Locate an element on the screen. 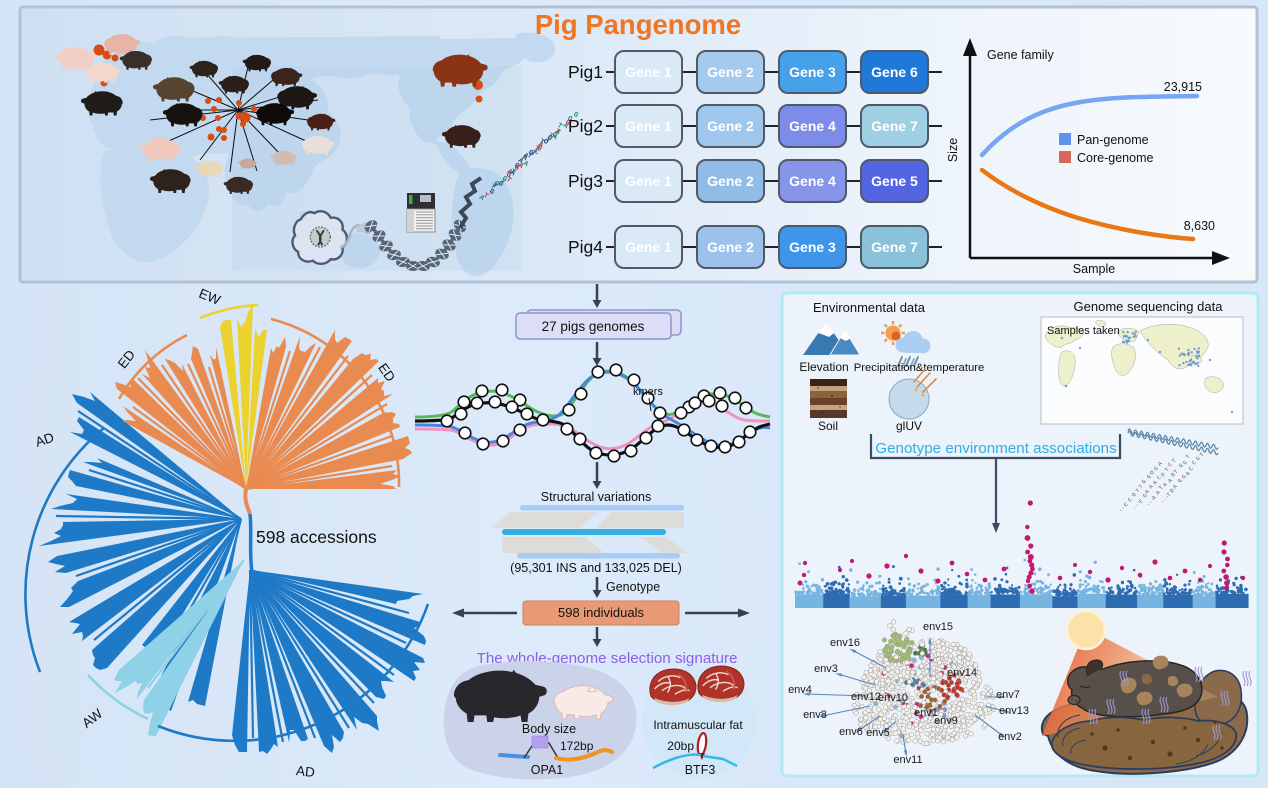  svg-text: env10 is located at coordinates (893, 698).